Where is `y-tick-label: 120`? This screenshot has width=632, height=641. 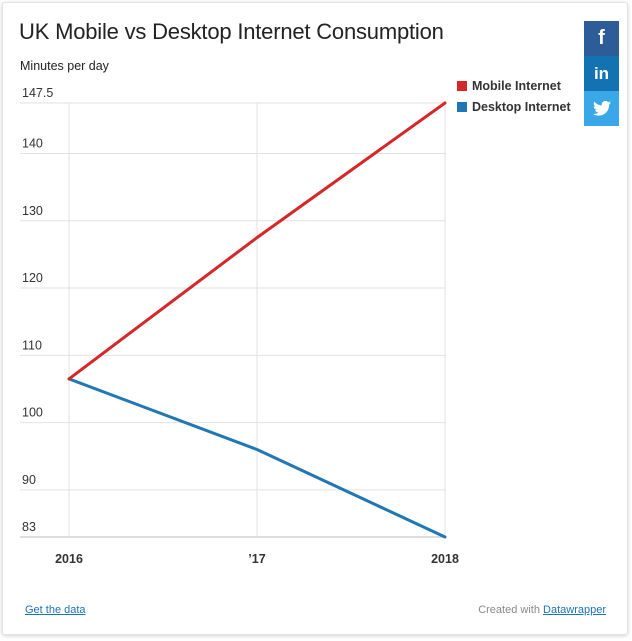
y-tick-label: 120 is located at coordinates (32, 278).